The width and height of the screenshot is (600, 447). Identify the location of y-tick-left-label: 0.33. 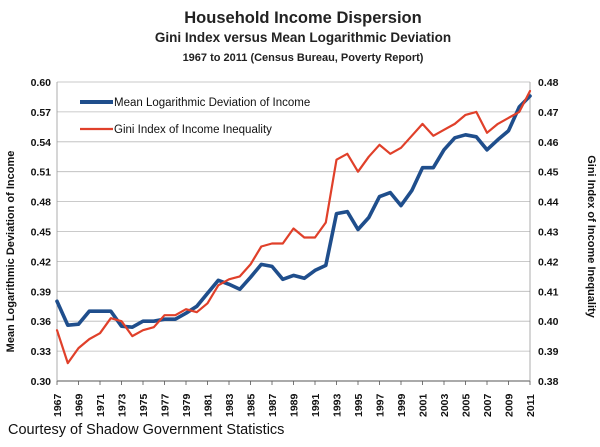
(41, 352).